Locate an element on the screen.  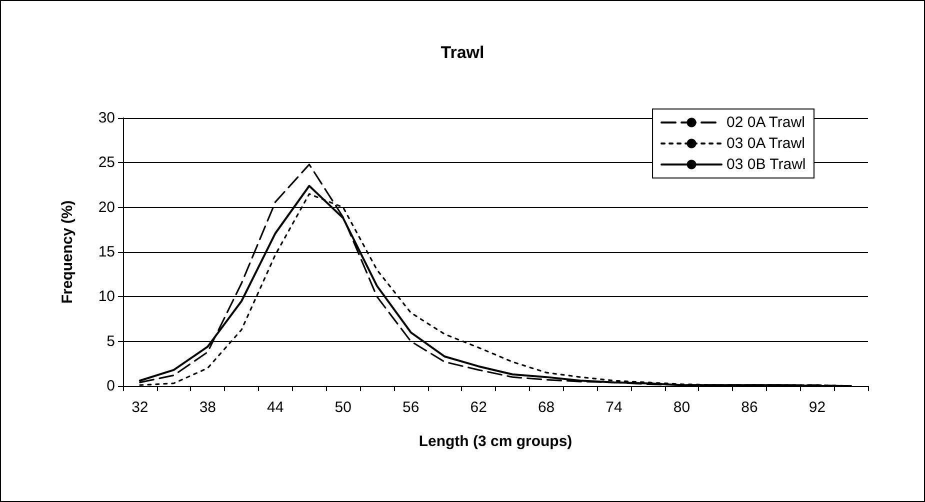
x-tick-label: 50 is located at coordinates (343, 407).